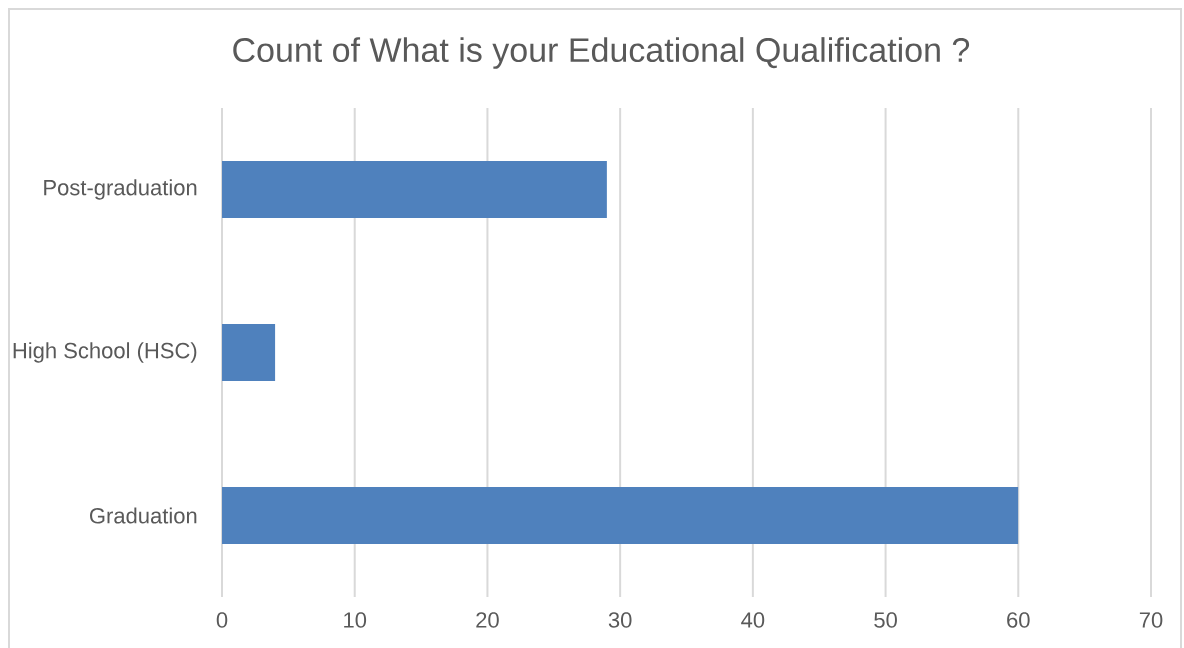  Describe the element at coordinates (222, 620) in the screenshot. I see `x-tick-label: 0` at that location.